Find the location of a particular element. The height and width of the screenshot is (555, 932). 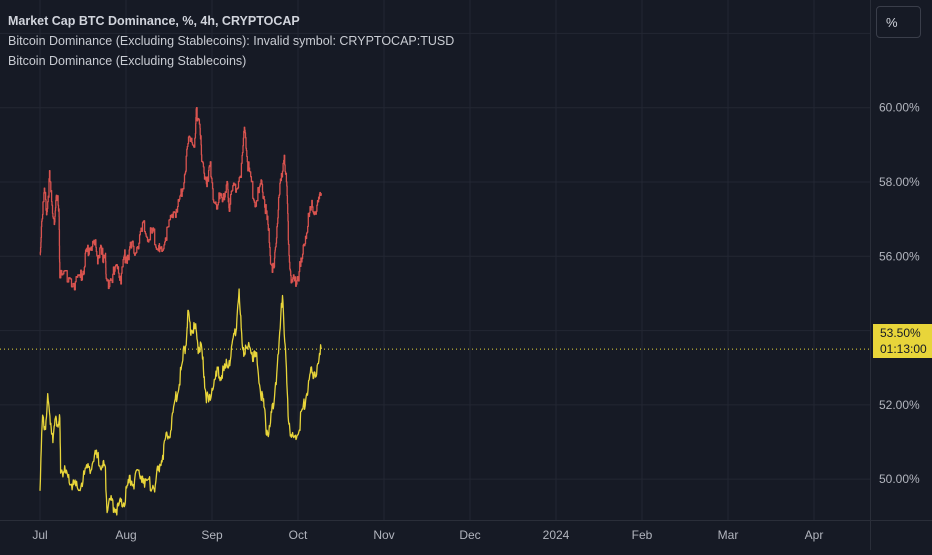

price-label-layer: 53.50% 01:13:00 is located at coordinates (902, 341).